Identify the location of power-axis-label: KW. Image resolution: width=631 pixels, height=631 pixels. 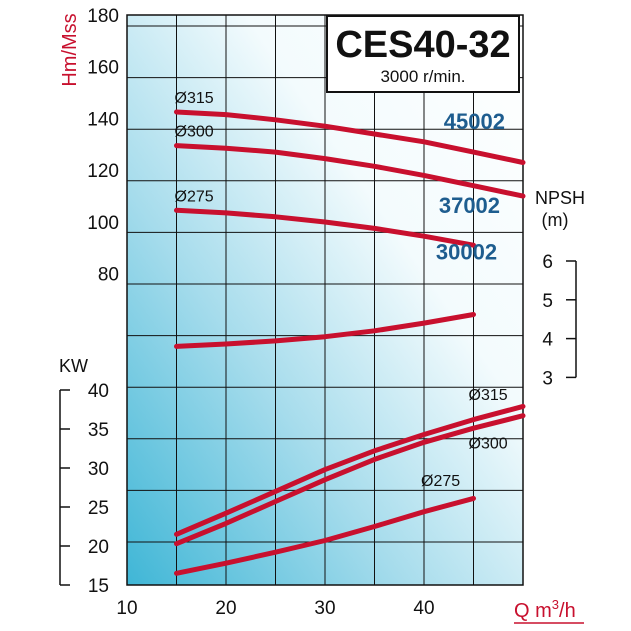
(73, 366).